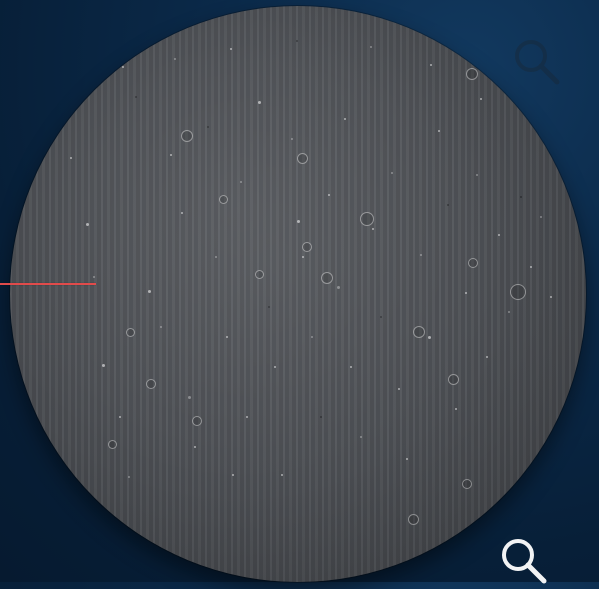 Image resolution: width=599 pixels, height=589 pixels. Describe the element at coordinates (48, 284) in the screenshot. I see `red-marker-line` at that location.